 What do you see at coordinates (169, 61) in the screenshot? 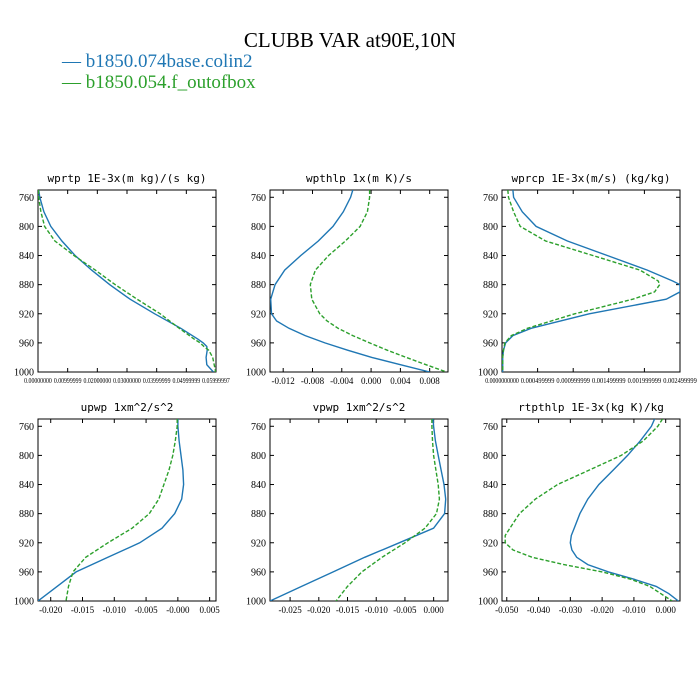
I see `legend-label-1: b1850.074base.colin2` at bounding box center [169, 61].